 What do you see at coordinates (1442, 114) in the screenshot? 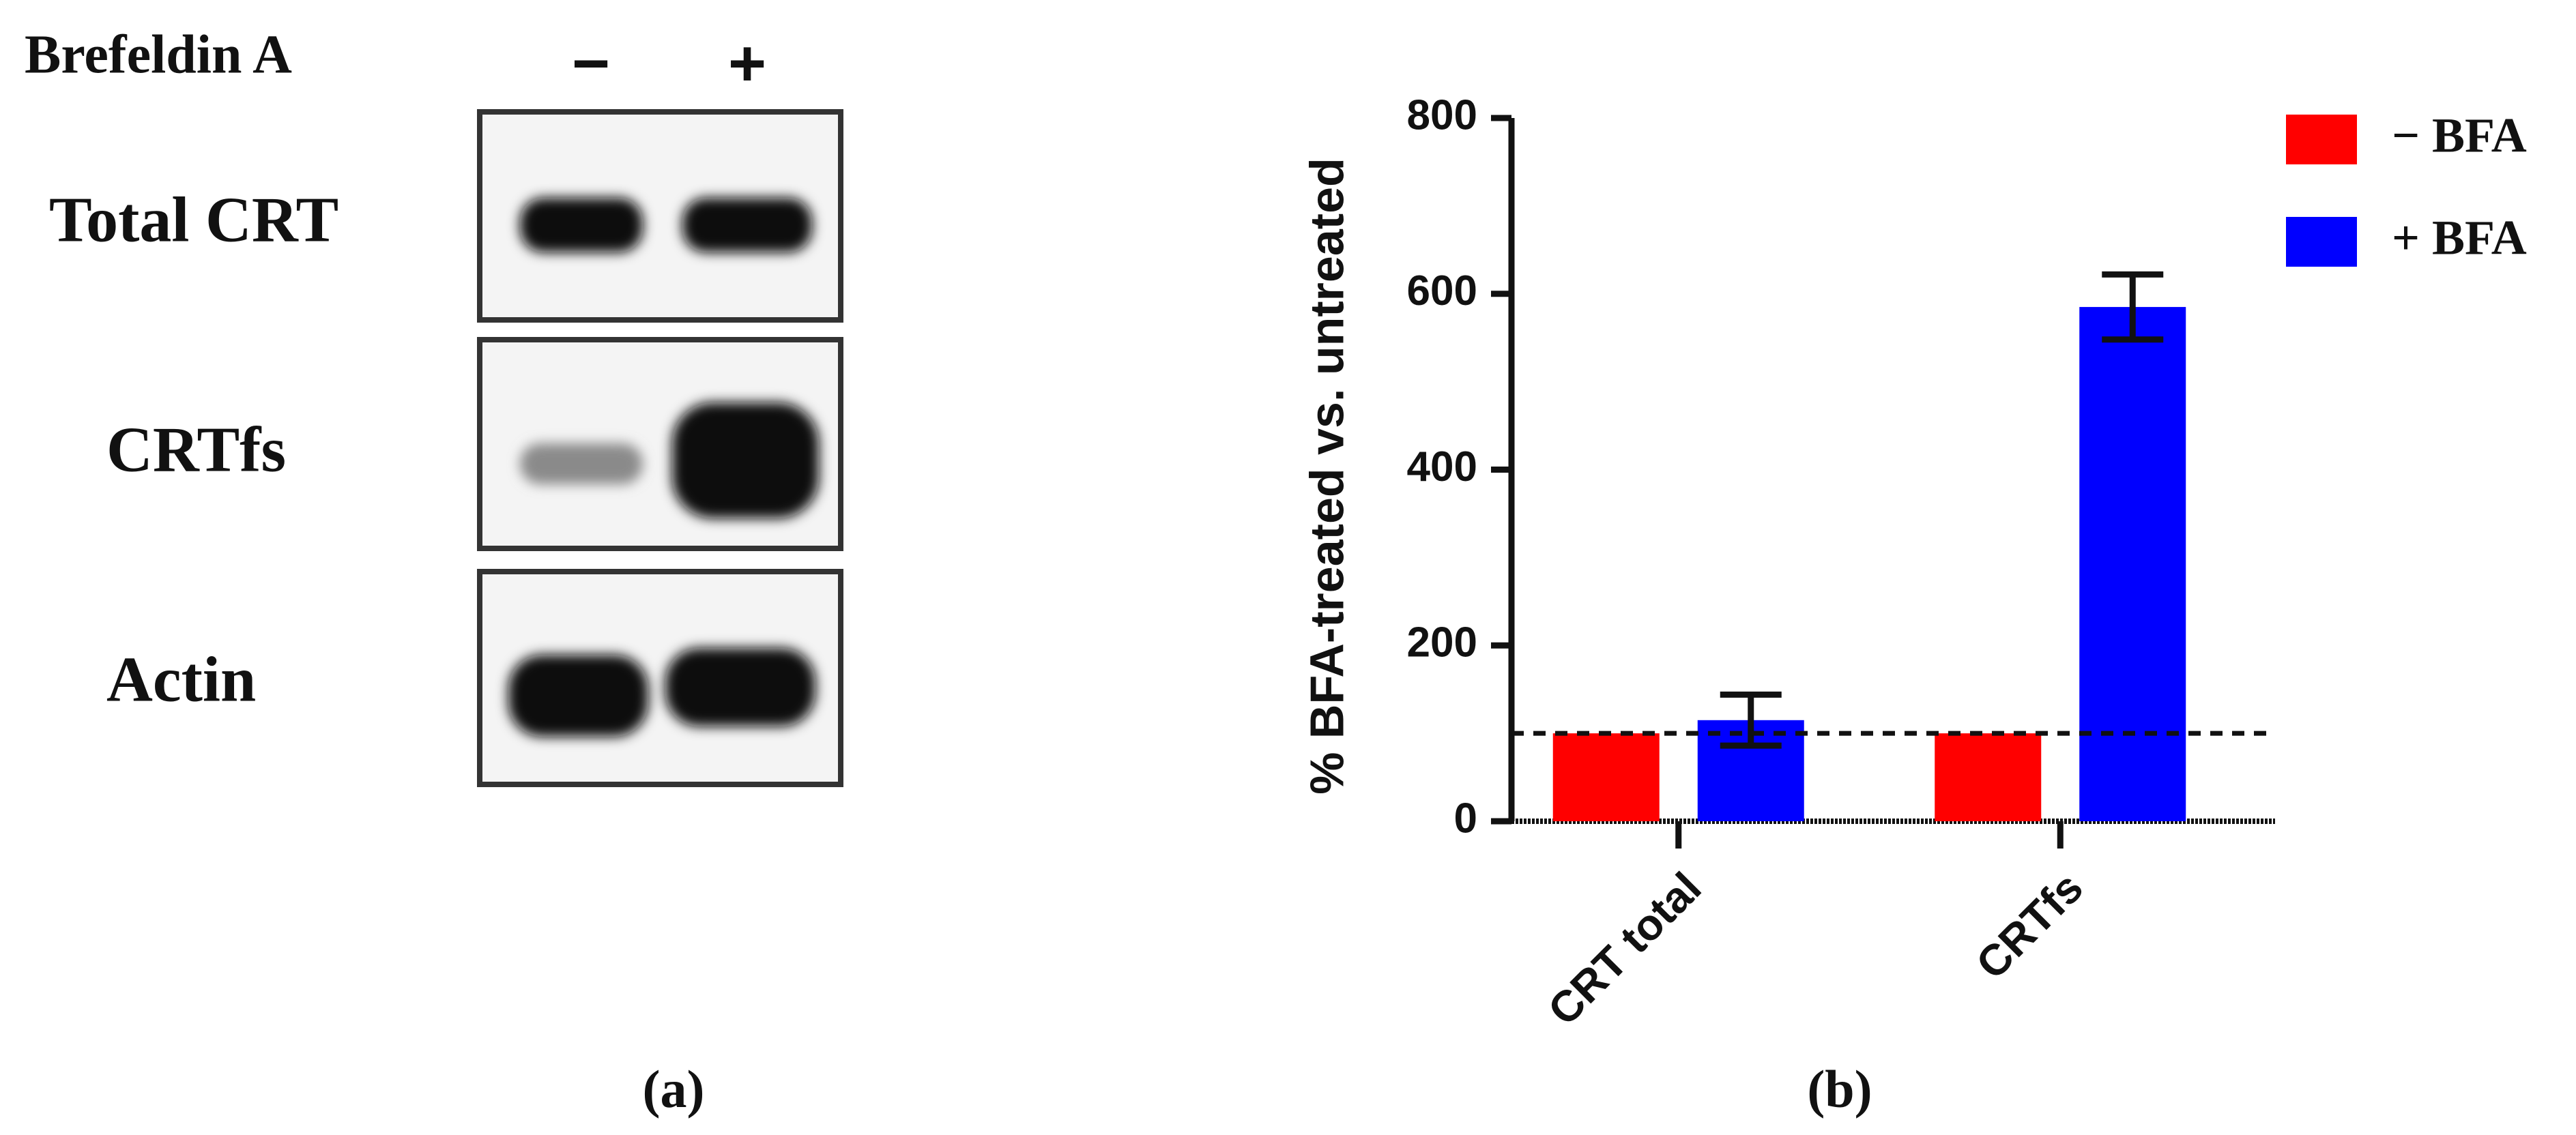
I see `y-tick-label: 800` at bounding box center [1442, 114].